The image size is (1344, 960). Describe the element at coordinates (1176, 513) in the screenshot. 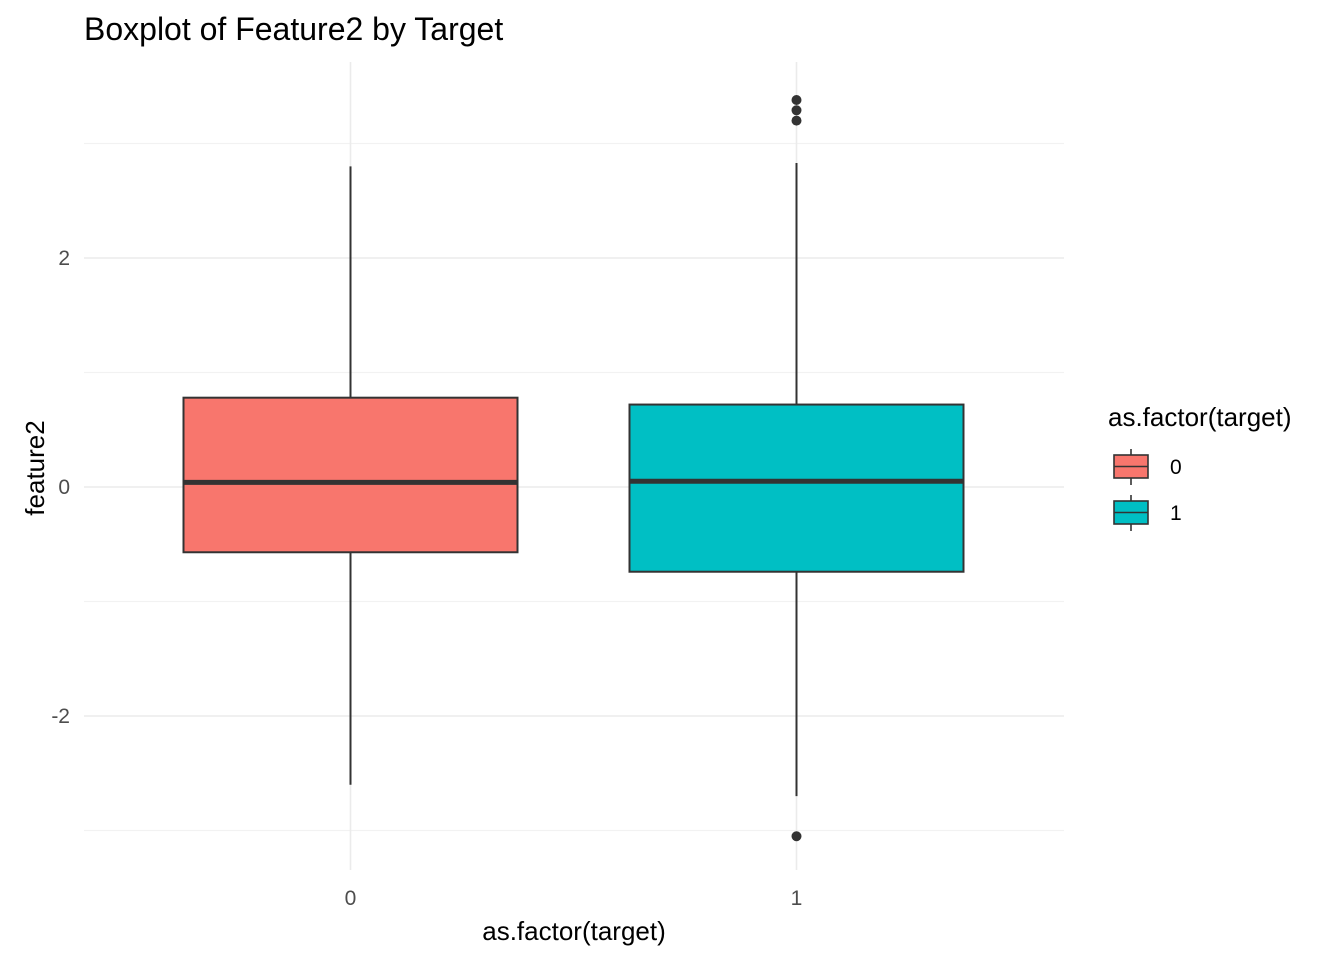

I see `legend-label: 1` at that location.